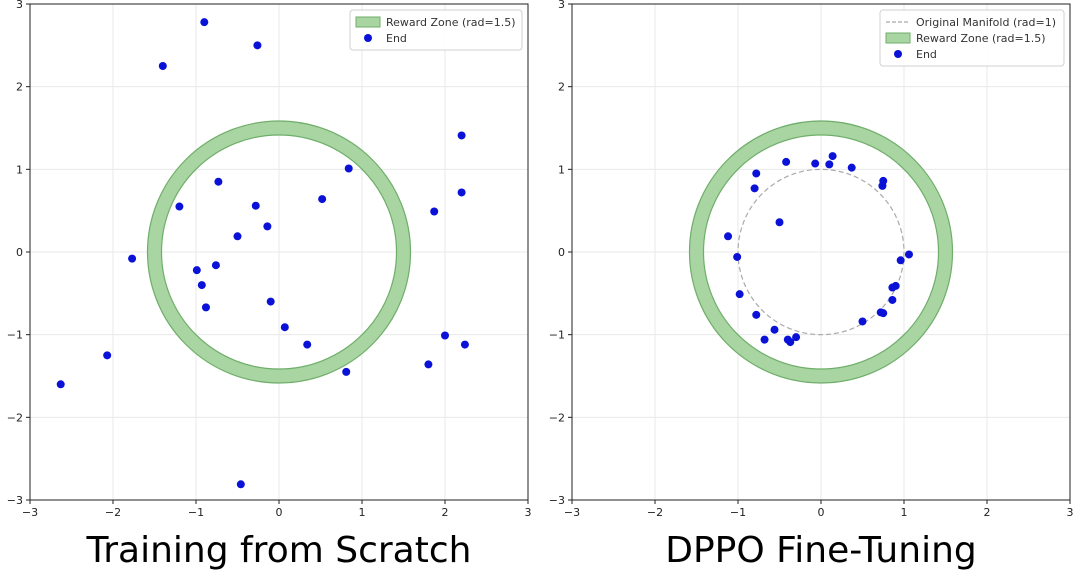 Image resolution: width=1079 pixels, height=576 pixels. What do you see at coordinates (821, 550) in the screenshot?
I see `caption-dppo-fine-tuning: DPPO Fine-Tuning` at bounding box center [821, 550].